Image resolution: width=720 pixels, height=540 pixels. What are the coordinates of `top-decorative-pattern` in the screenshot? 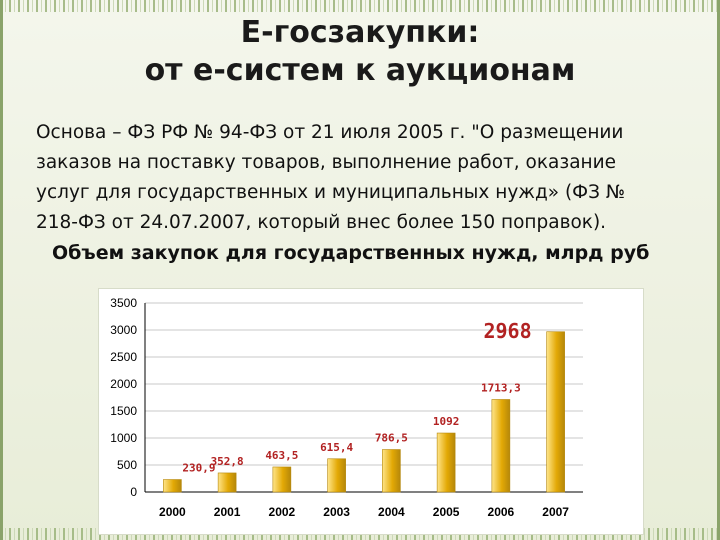 It's located at (360, 6).